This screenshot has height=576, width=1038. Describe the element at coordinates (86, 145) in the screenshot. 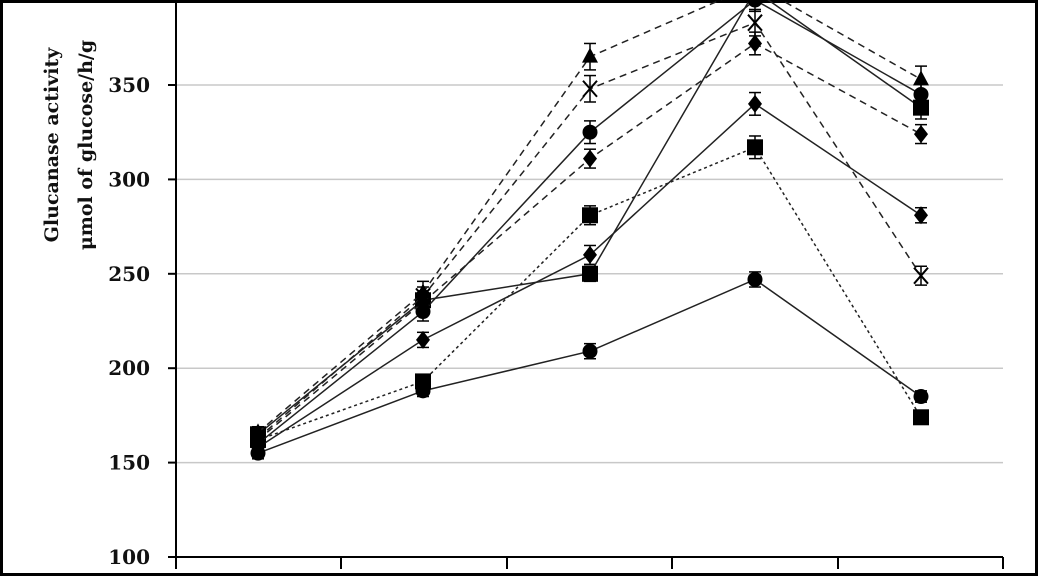

I see `y-axis-label-line2: μmol of glucose/h/g` at that location.